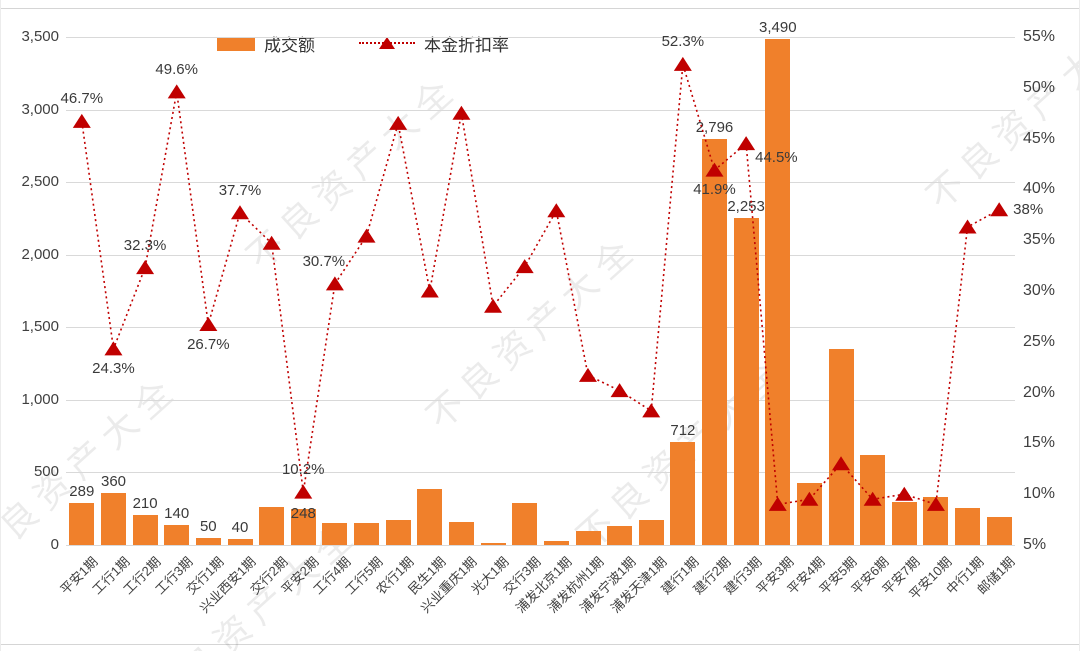  Describe the element at coordinates (466, 45) in the screenshot. I see `legend-line-label: 本金折扣率` at that location.